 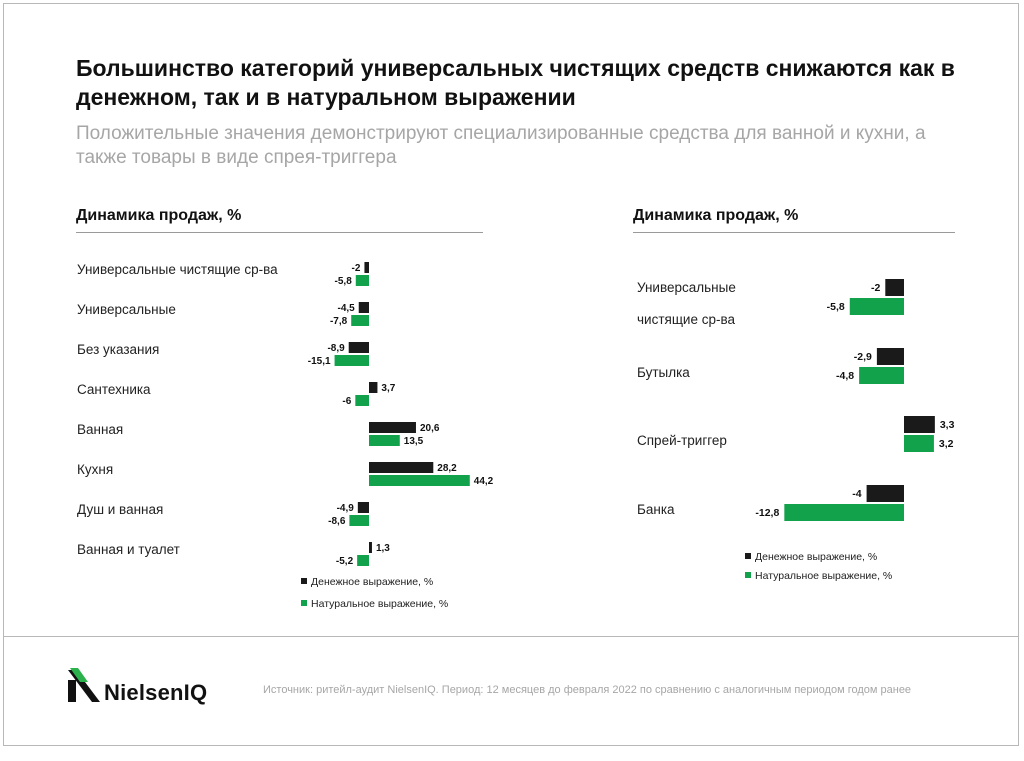 I want to click on data-label: 1,3, so click(x=383, y=548).